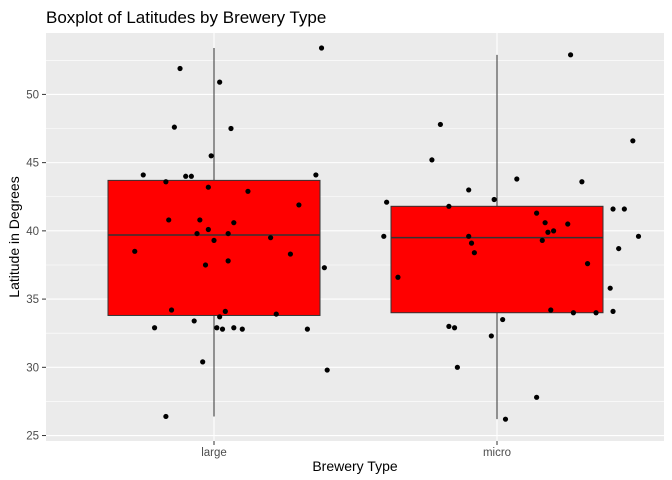 This screenshot has width=672, height=480. Describe the element at coordinates (214, 453) in the screenshot. I see `x-tick-label: large` at that location.